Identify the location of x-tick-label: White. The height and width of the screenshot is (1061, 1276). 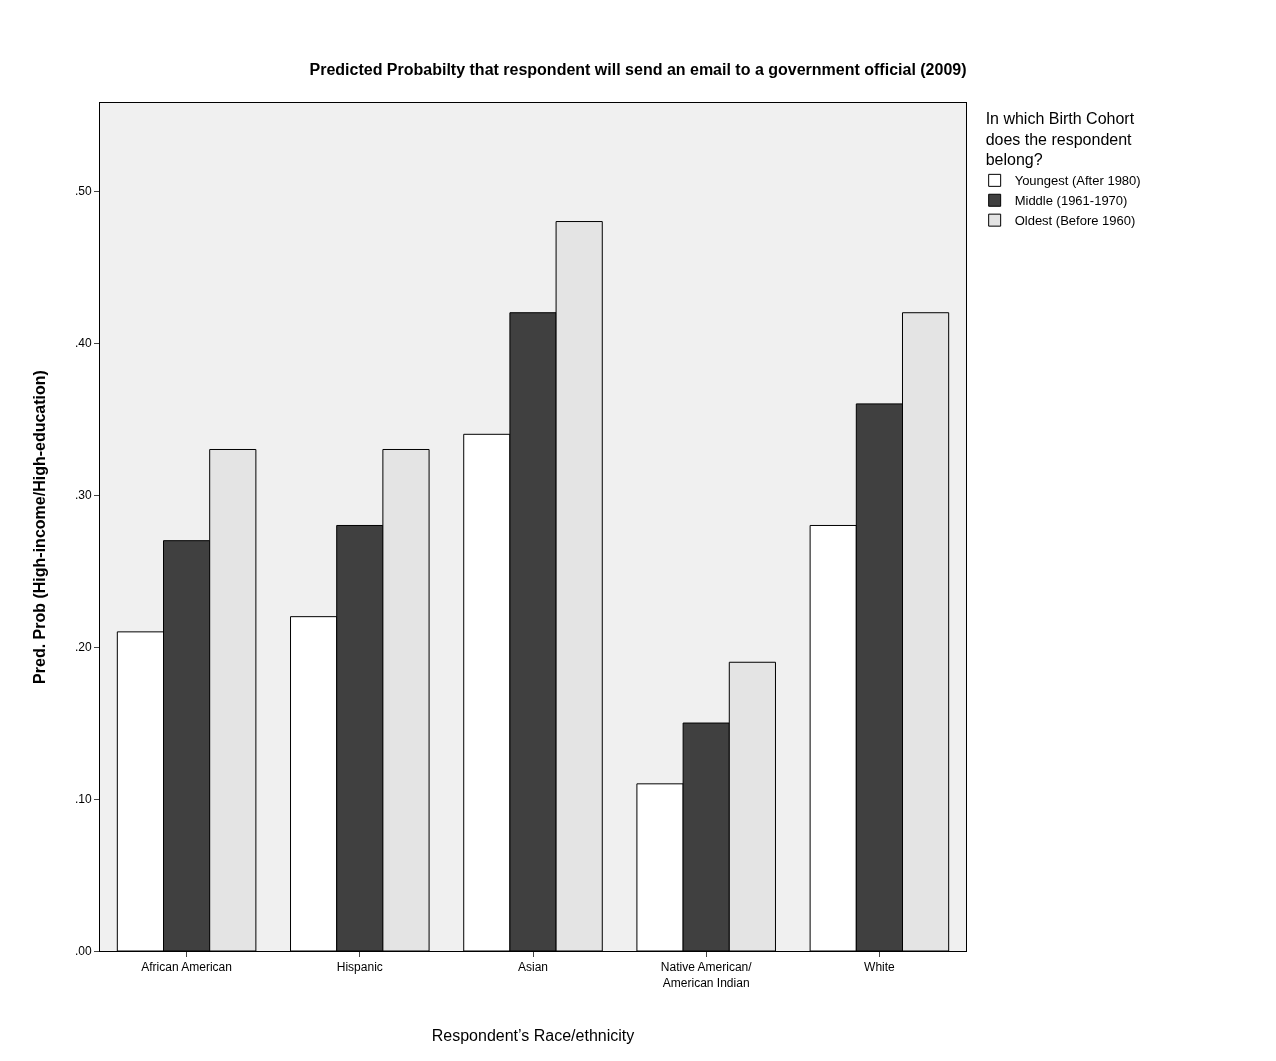
(880, 967).